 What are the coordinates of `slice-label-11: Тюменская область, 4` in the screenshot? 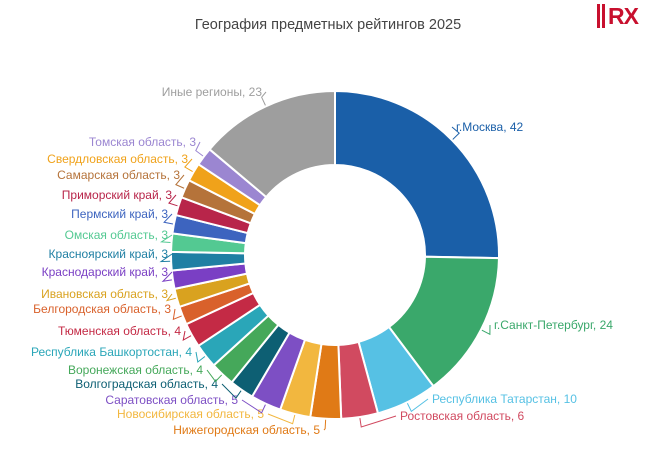 It's located at (119, 331).